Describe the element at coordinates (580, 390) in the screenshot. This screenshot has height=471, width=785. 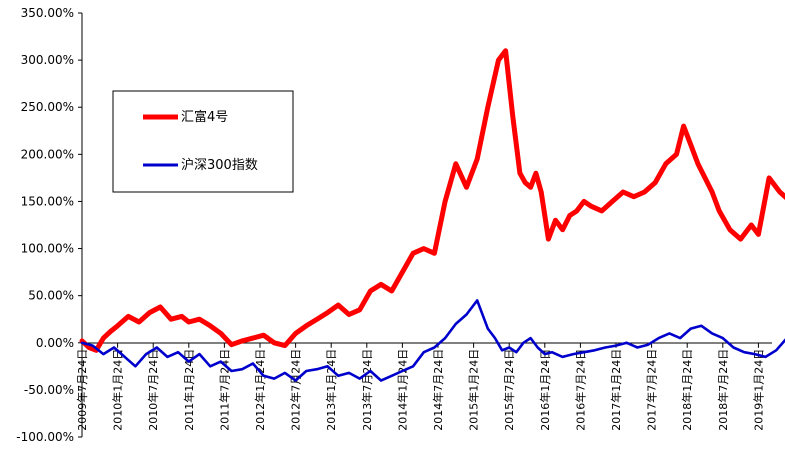
I see `x-tick-label: 2016年7月24日` at that location.